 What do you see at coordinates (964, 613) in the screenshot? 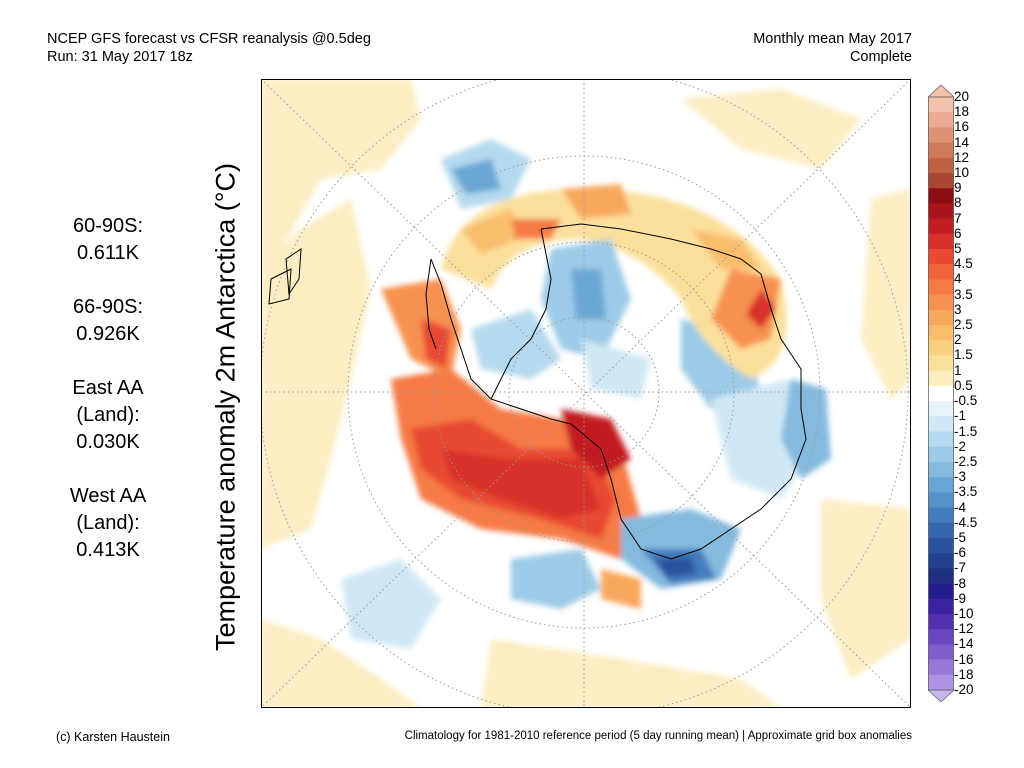
I see `colorbar-tick-label: -10` at bounding box center [964, 613].